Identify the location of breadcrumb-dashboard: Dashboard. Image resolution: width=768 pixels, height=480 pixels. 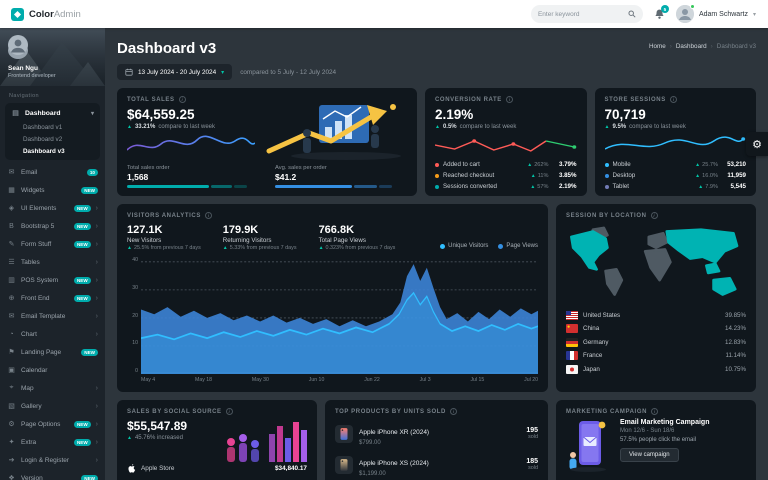
(691, 46).